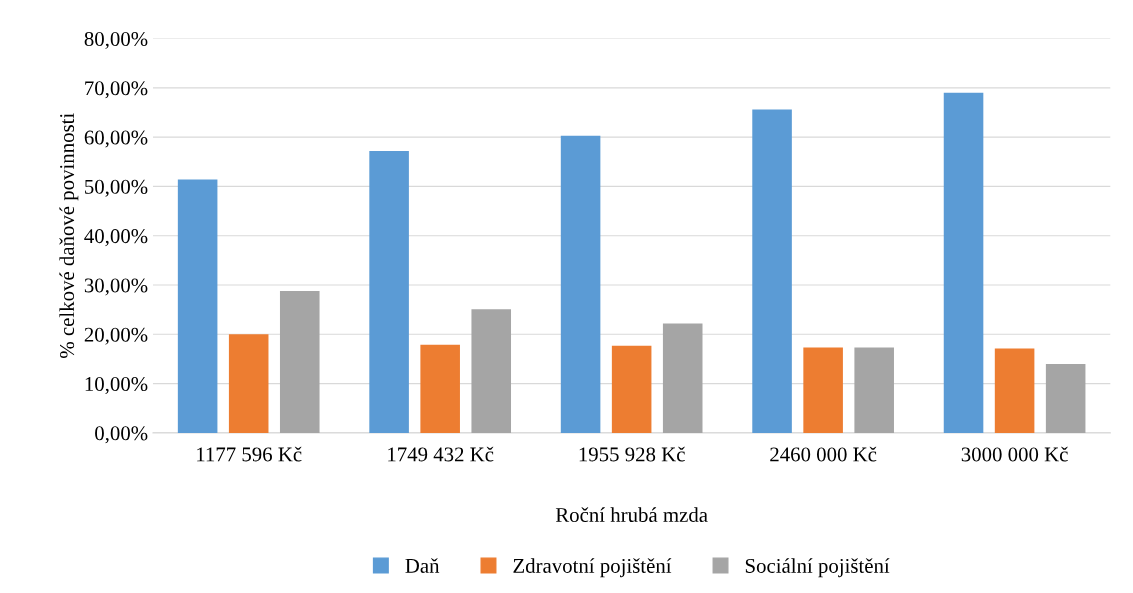 This screenshot has width=1133, height=593. What do you see at coordinates (116, 139) in the screenshot?
I see `y-tick-label: 60,00%` at bounding box center [116, 139].